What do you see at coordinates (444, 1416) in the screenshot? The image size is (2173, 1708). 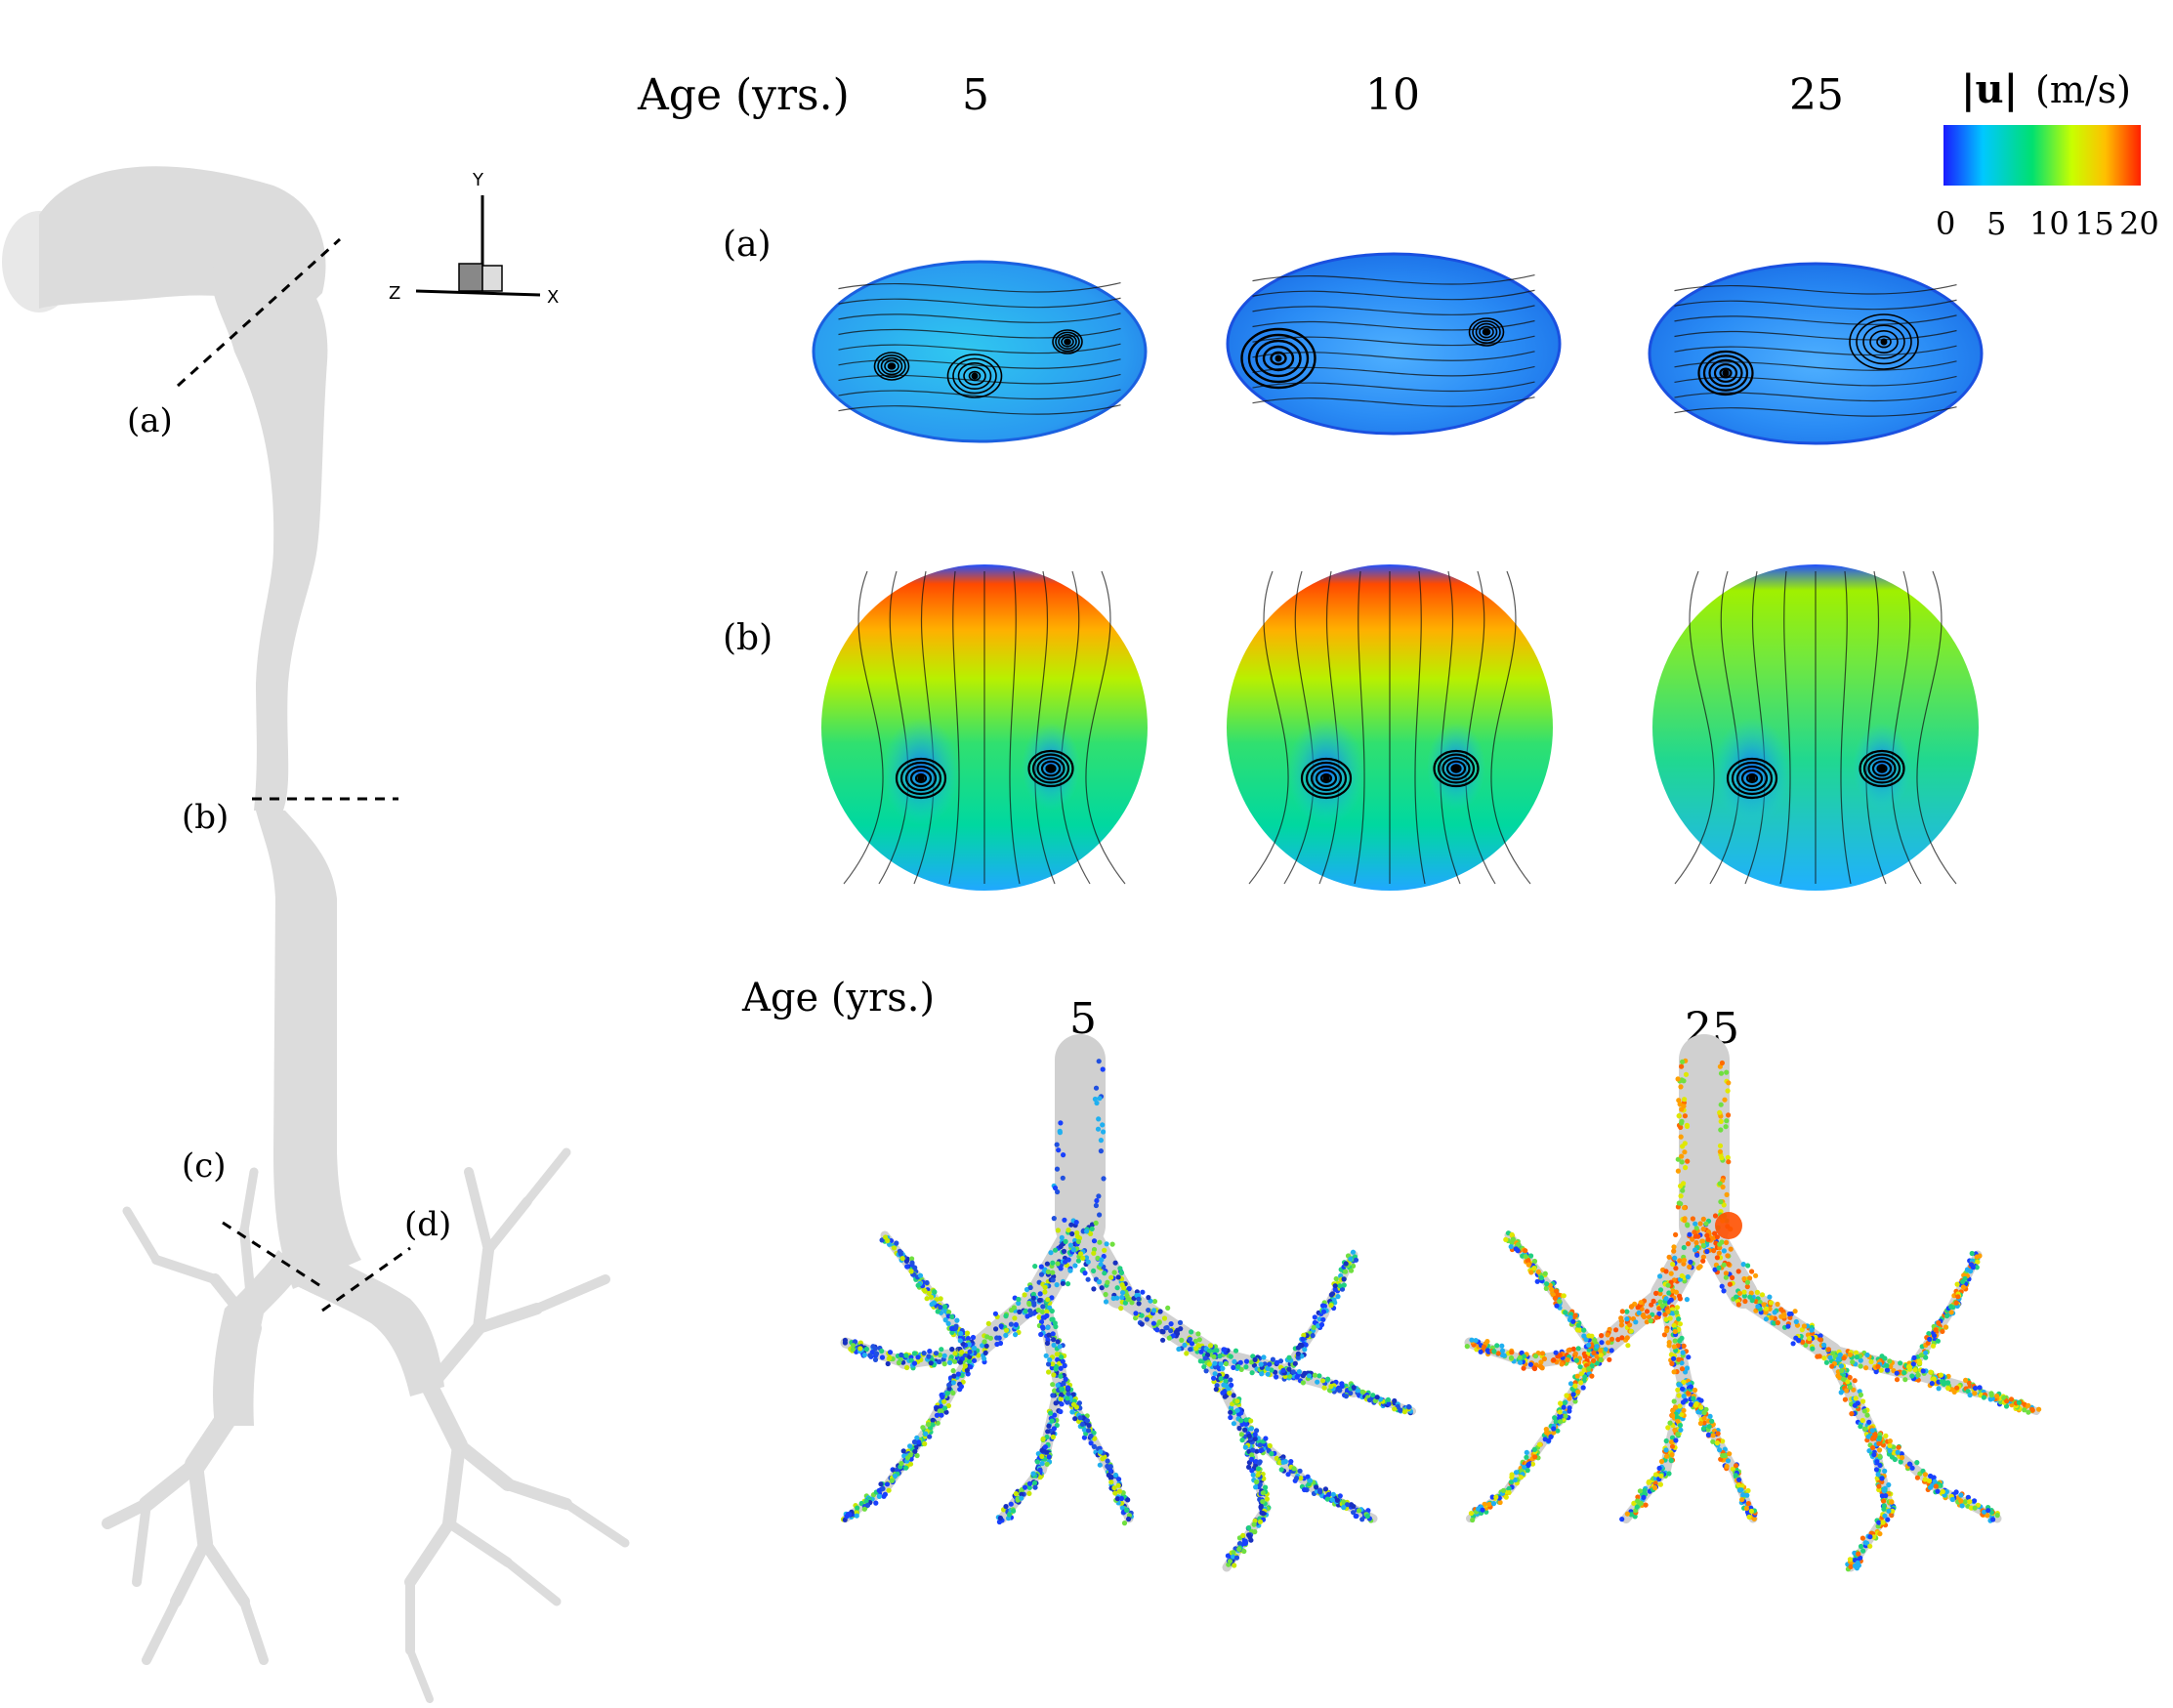 I see `airway-branch-segment` at bounding box center [444, 1416].